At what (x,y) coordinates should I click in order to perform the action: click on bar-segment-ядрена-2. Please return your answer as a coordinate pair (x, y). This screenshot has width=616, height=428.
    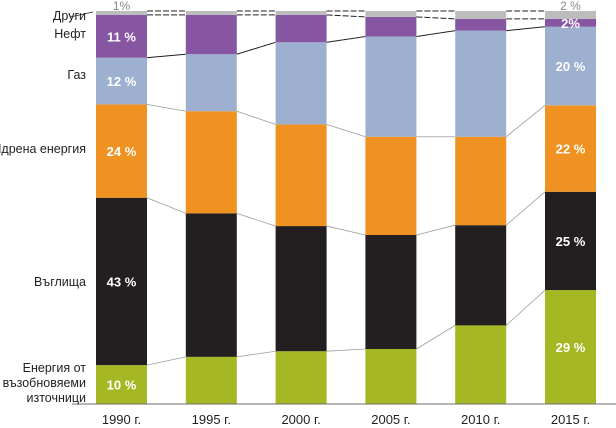
    Looking at the image, I should click on (301, 175).